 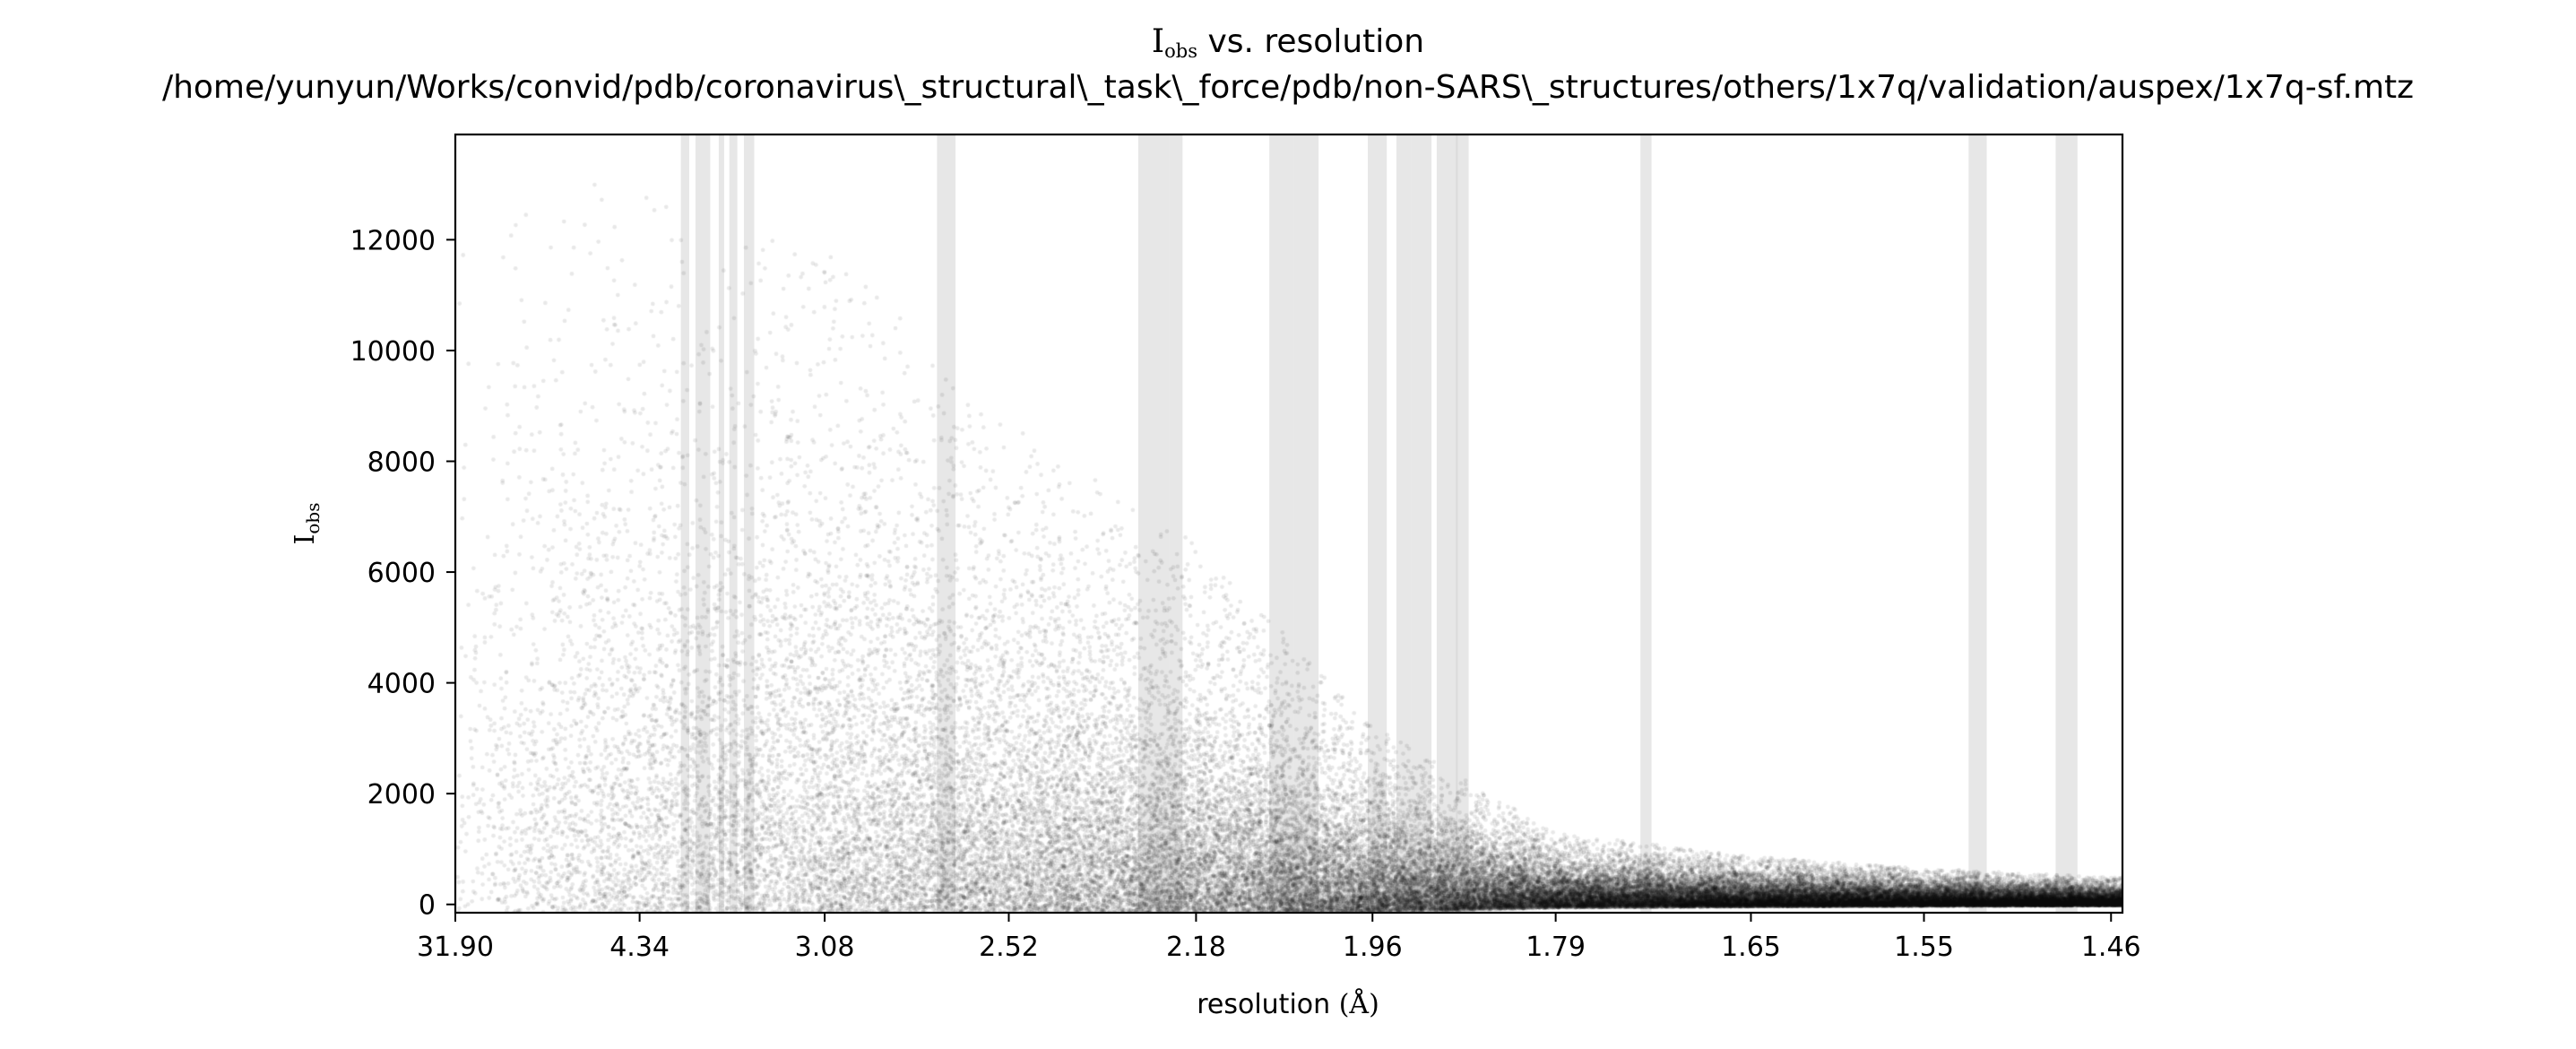 I want to click on y-tick-label: 8000, so click(x=401, y=462).